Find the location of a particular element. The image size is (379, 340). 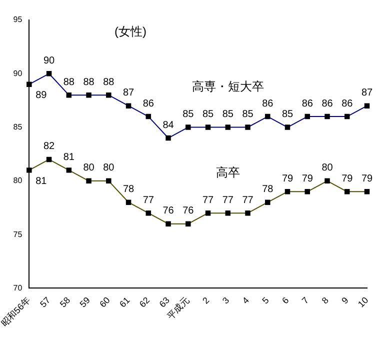

series-label: 高専・短大卒 is located at coordinates (228, 87).